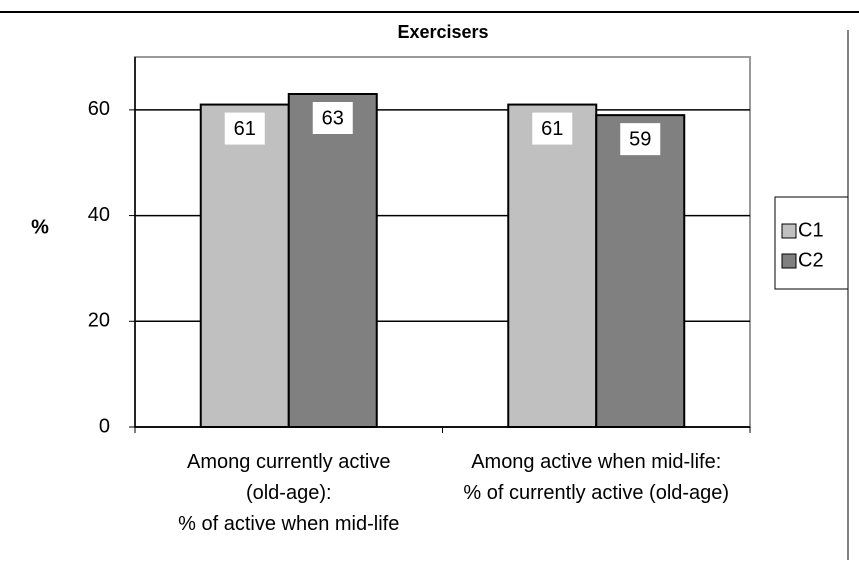  What do you see at coordinates (811, 243) in the screenshot?
I see `legend-box` at bounding box center [811, 243].